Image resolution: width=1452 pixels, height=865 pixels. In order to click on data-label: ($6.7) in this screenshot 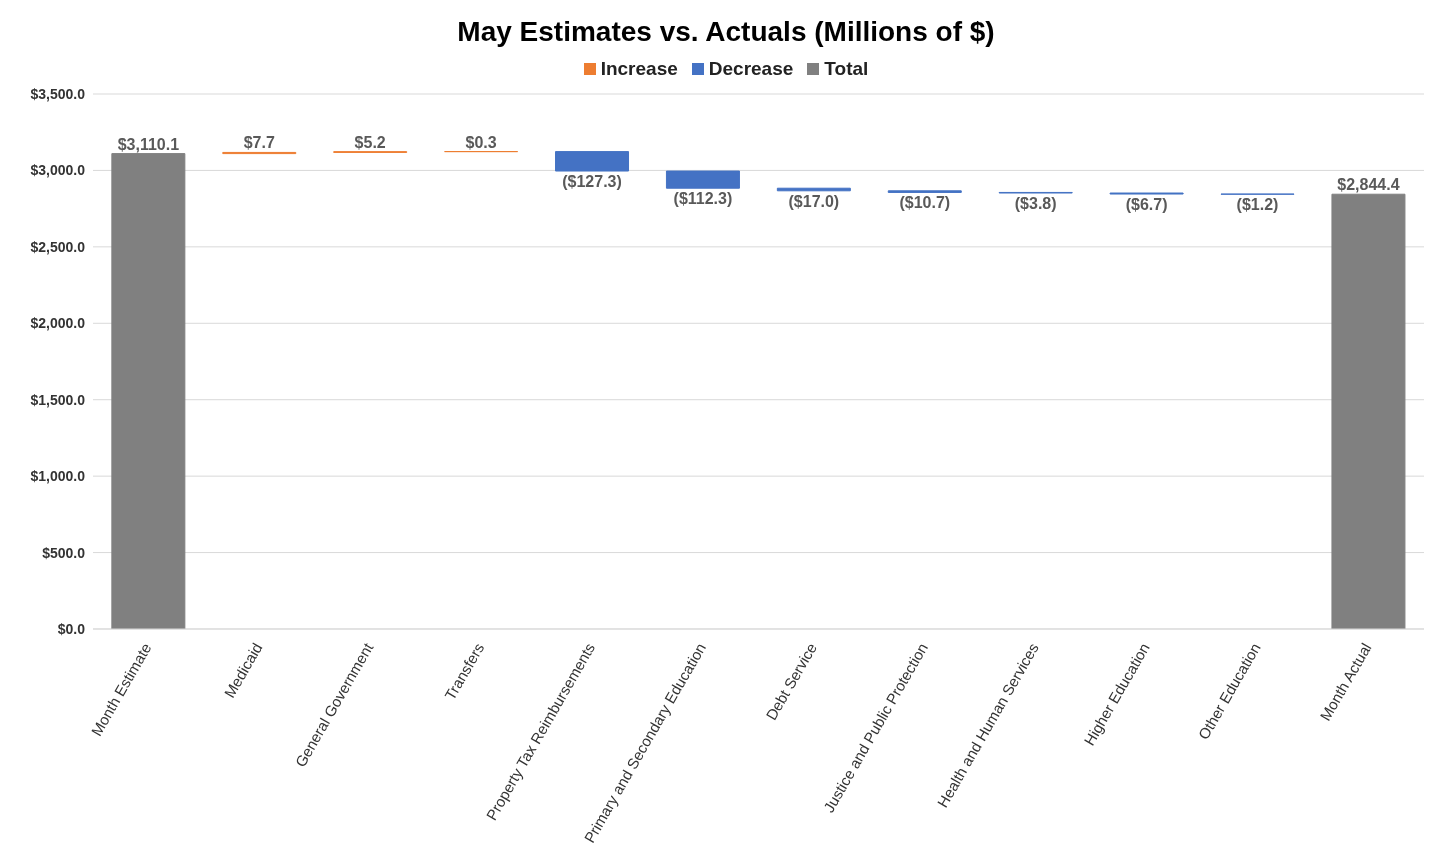, I will do `click(1146, 205)`.